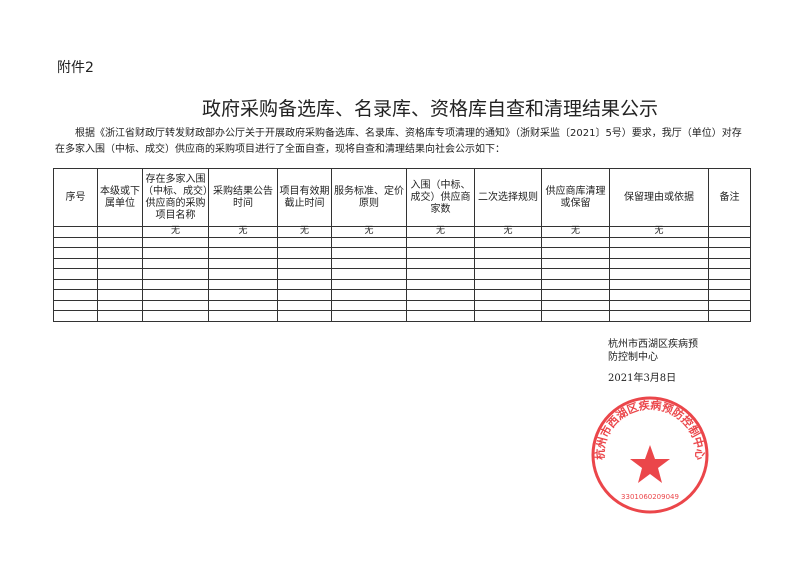 The width and height of the screenshot is (800, 561). I want to click on column-header: 采购结果公告时间, so click(243, 197).